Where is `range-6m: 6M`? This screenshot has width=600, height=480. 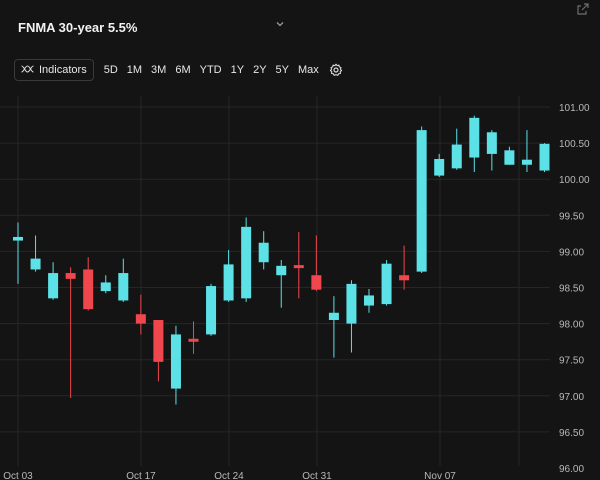 range-6m: 6M is located at coordinates (183, 70).